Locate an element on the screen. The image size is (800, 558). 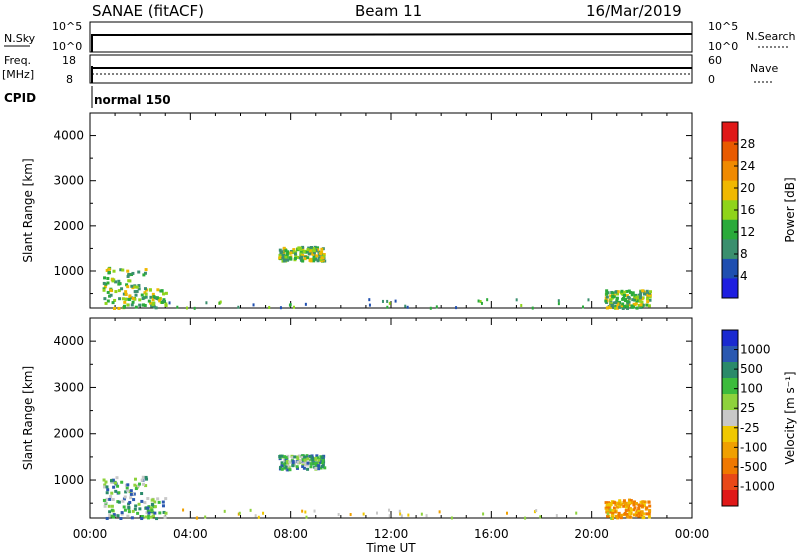
y-tick-label: 2000 is located at coordinates (68, 434).